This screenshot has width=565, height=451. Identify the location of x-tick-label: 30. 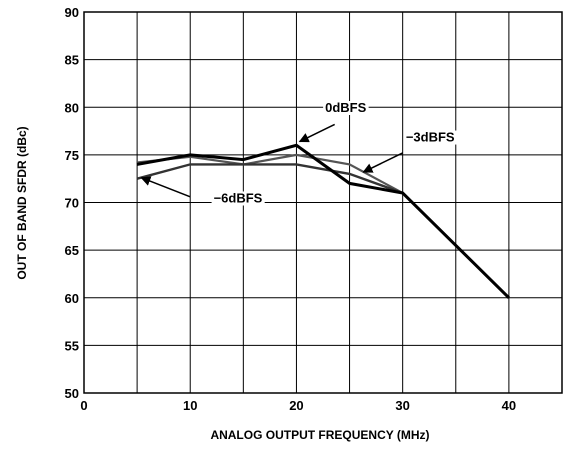
(402, 405).